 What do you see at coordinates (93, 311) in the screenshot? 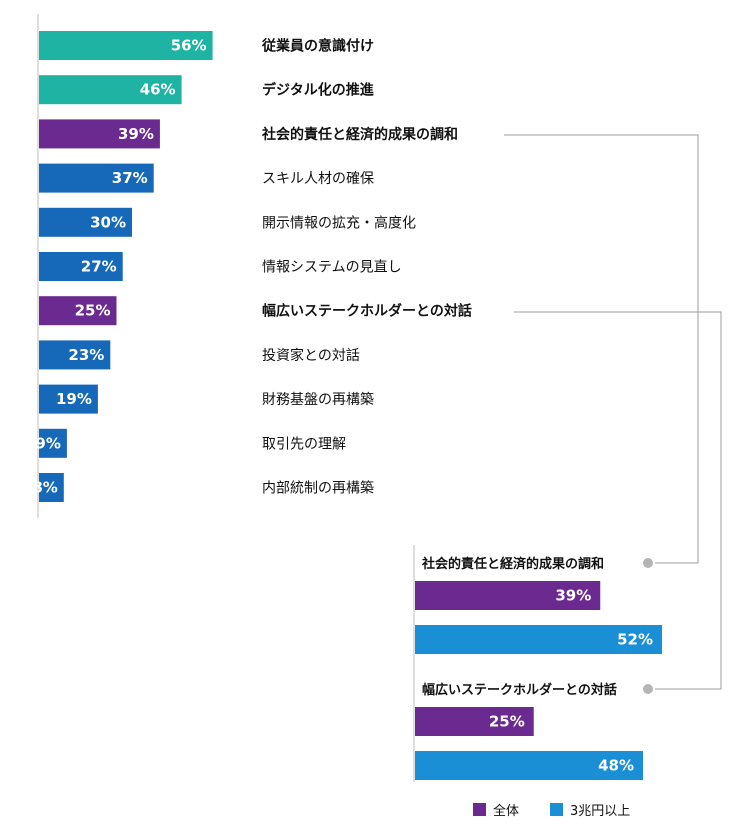
I see `bar-value-label-7: 25%` at bounding box center [93, 311].